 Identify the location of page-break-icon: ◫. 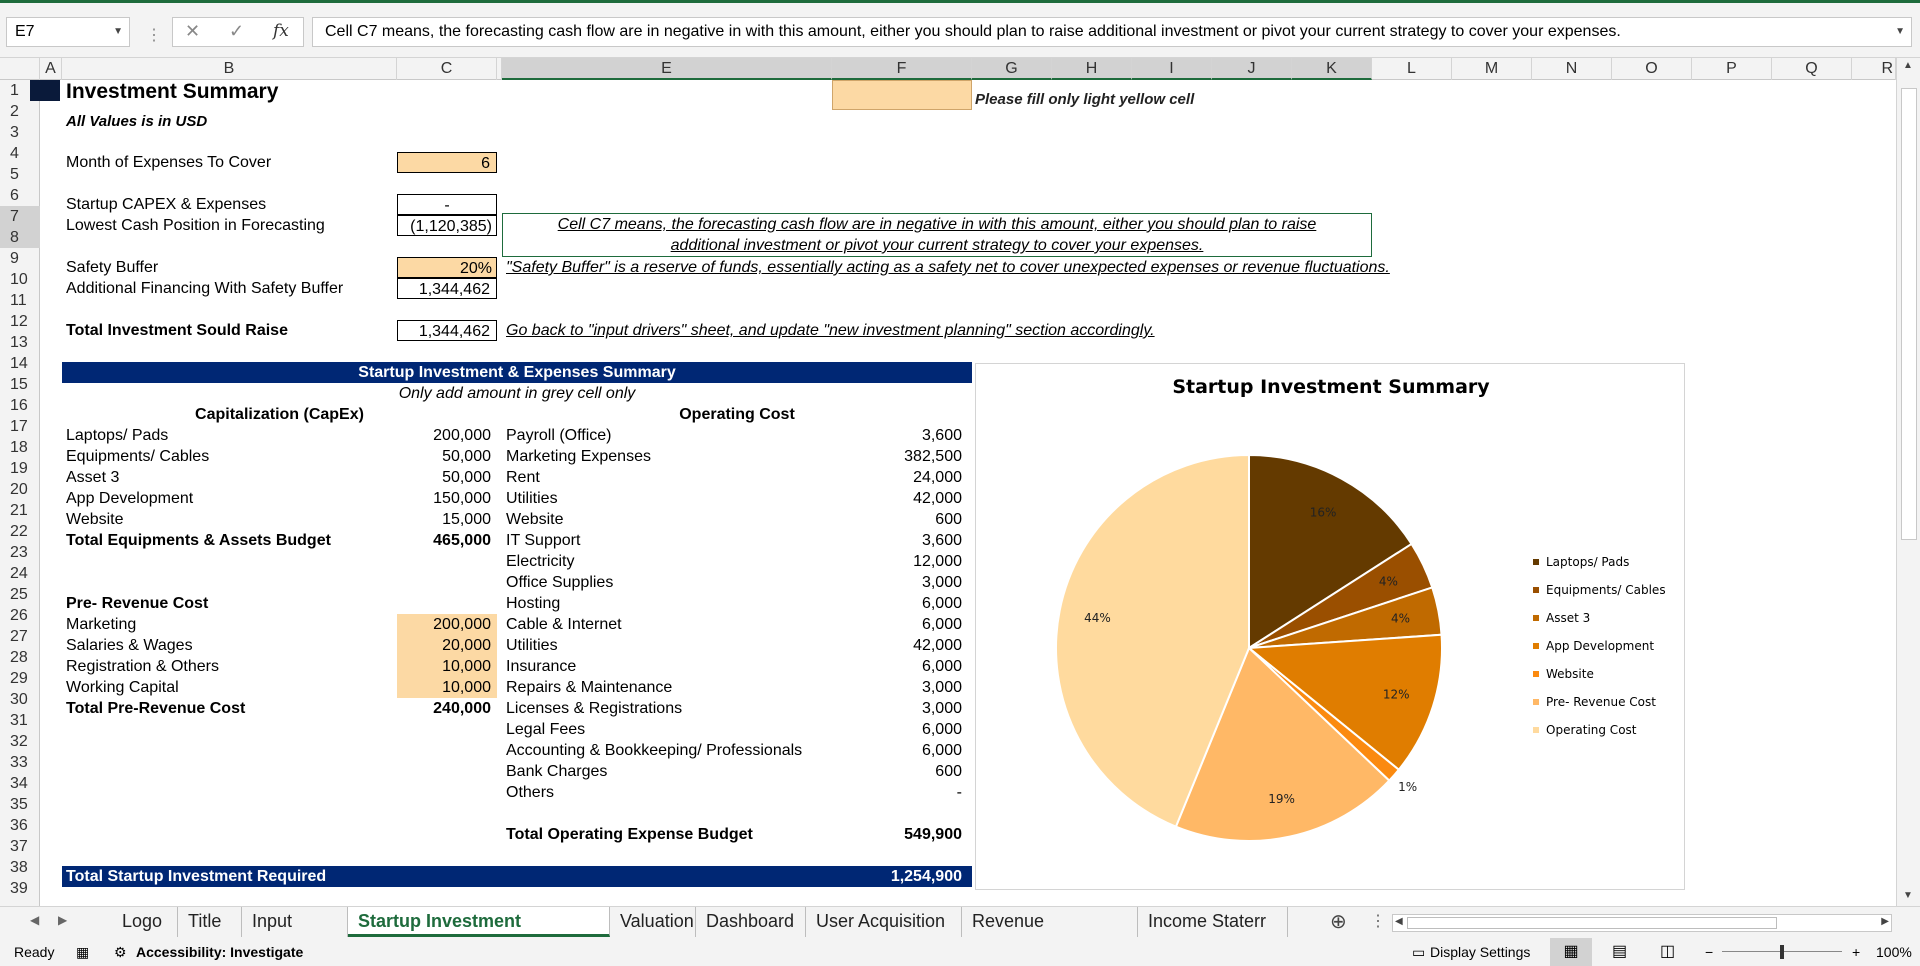
(1668, 951).